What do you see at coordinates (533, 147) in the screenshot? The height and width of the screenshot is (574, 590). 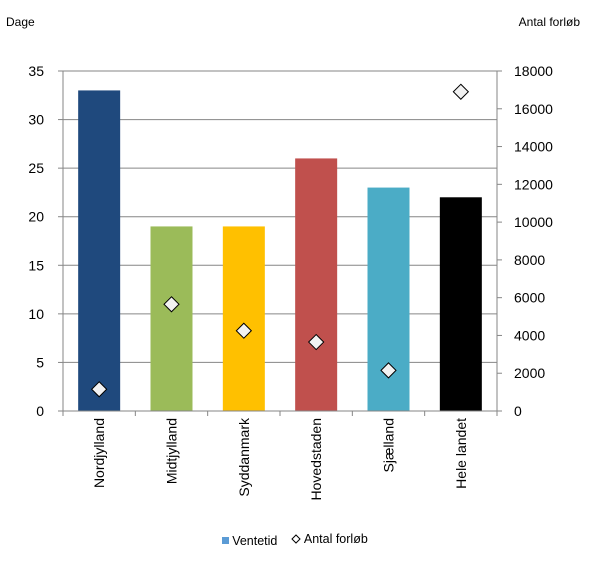 I see `right-axis-tick-label: 14000` at bounding box center [533, 147].